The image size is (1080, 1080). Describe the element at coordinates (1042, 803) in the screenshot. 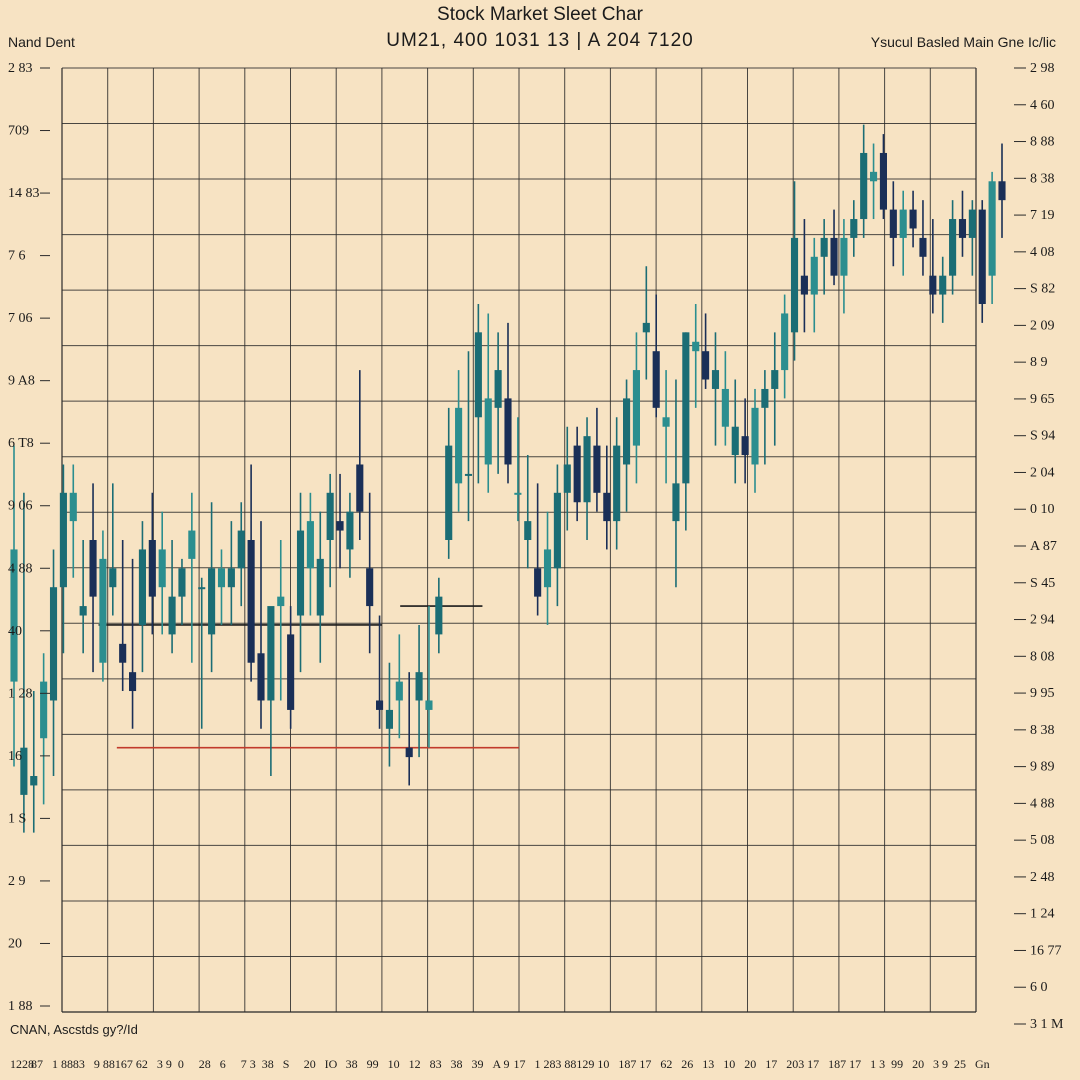

I see `right-tick-label: 4 88` at that location.